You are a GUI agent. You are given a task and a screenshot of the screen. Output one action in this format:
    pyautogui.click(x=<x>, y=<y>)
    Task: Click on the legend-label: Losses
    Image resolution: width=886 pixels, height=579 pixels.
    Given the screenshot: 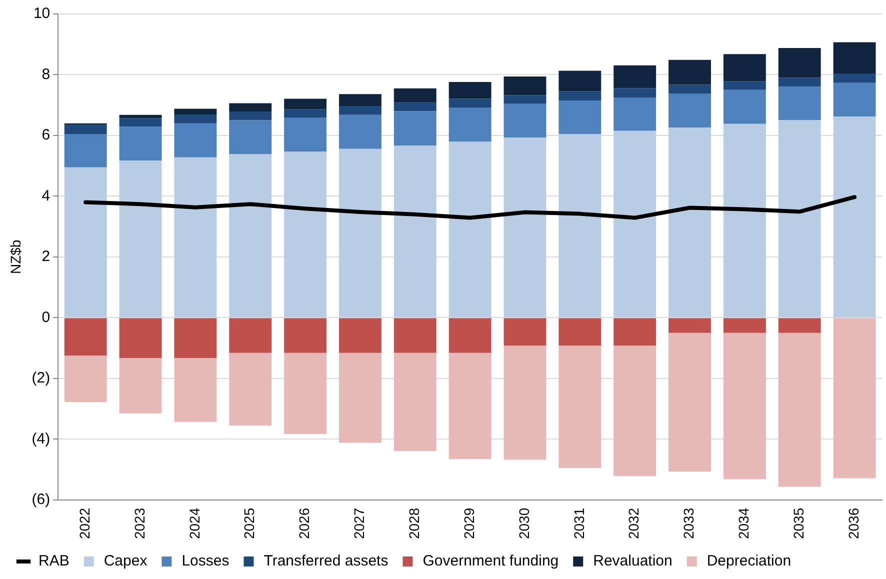 What is the action you would take?
    pyautogui.click(x=206, y=561)
    